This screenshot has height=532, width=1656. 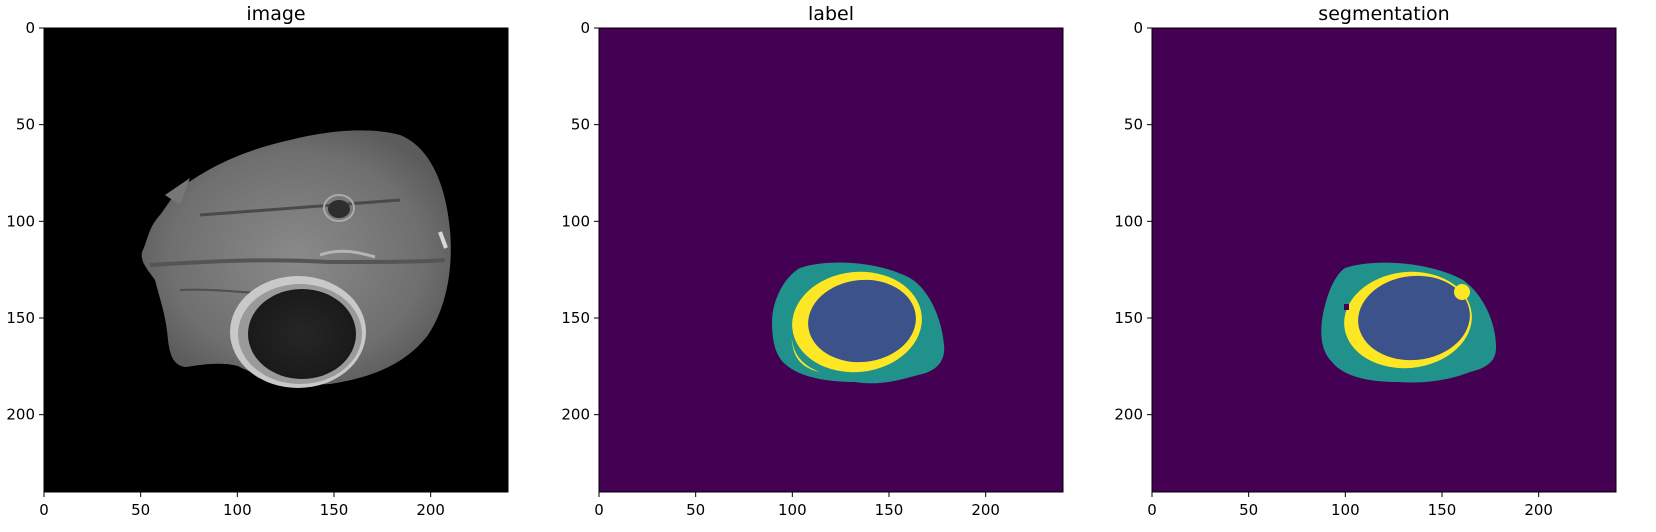 I want to click on panel-title: segmentation, so click(x=1383, y=14).